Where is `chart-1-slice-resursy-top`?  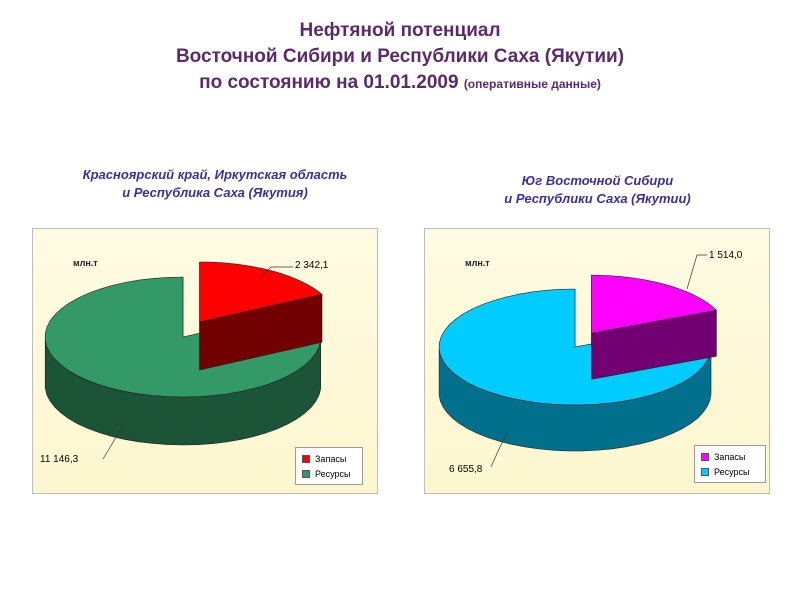
chart-1-slice-resursy-top is located at coordinates (183, 337).